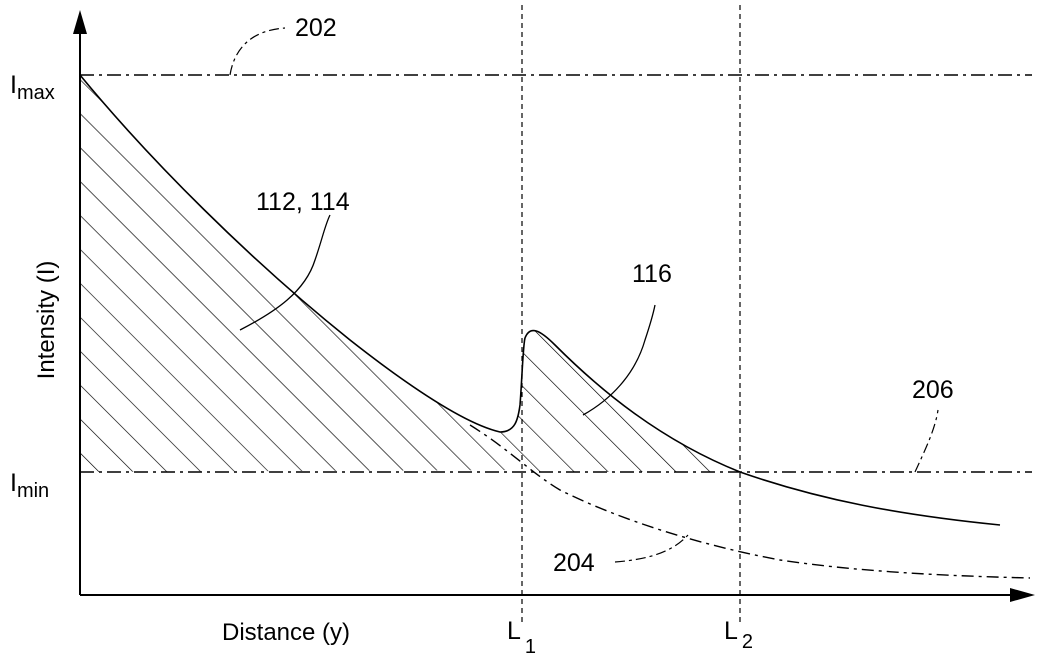 The height and width of the screenshot is (658, 1039). I want to click on y-tick-min: Imin, so click(29, 485).